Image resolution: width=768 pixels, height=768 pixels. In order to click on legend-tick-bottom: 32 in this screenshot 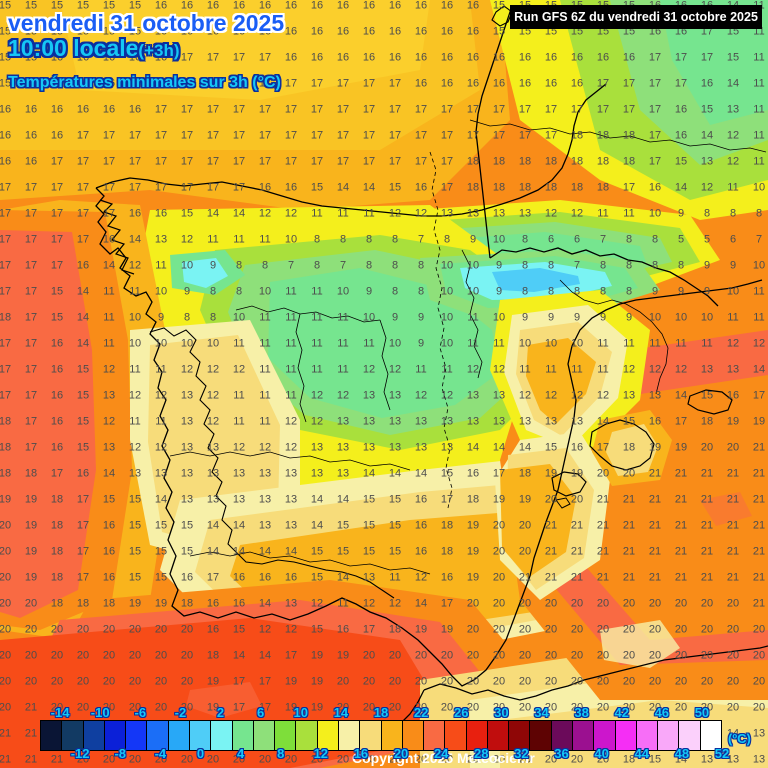, I will do `click(521, 753)`.